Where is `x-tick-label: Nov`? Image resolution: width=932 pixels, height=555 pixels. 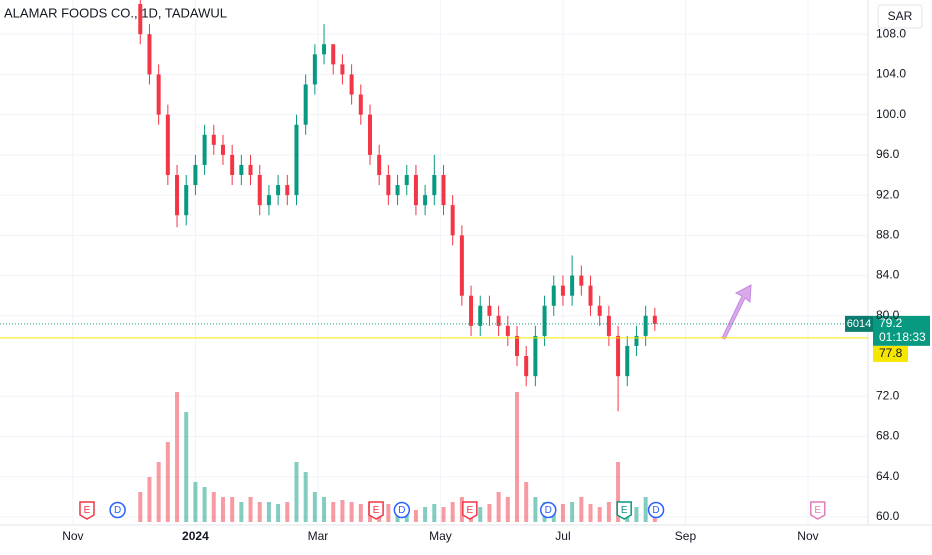
x-tick-label: Nov is located at coordinates (72, 536).